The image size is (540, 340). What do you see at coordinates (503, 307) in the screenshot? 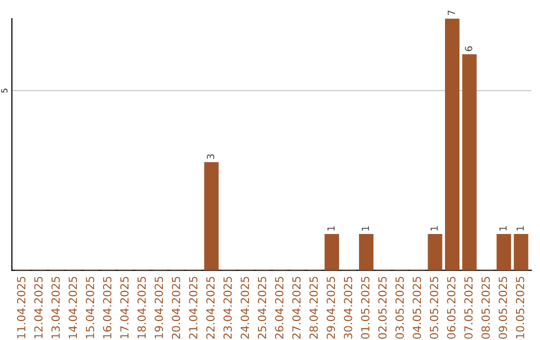
I see `x-tick-label: 09.05.2025` at bounding box center [503, 307].